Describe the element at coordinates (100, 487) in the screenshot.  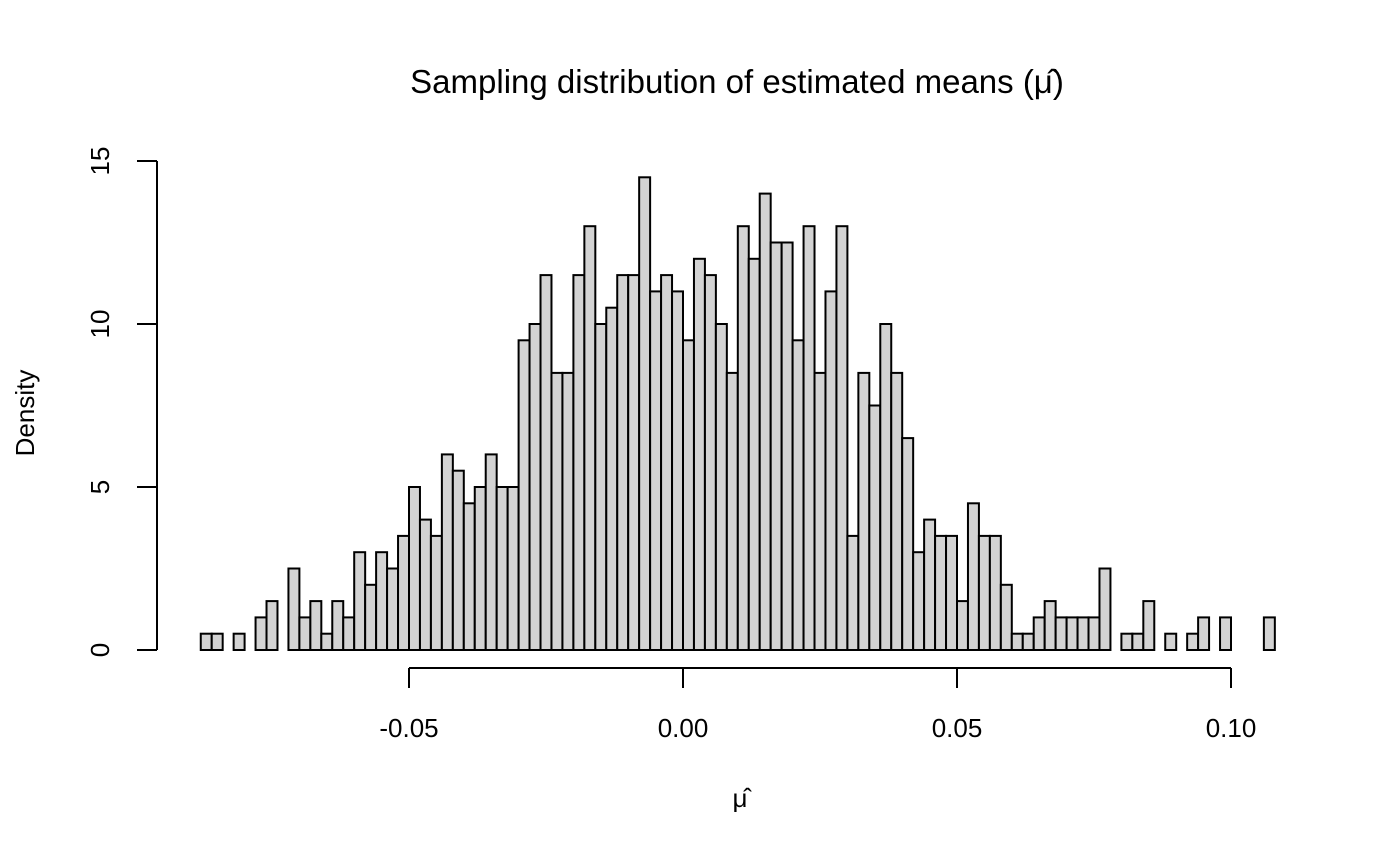
I see `y-tick-label: 5` at that location.